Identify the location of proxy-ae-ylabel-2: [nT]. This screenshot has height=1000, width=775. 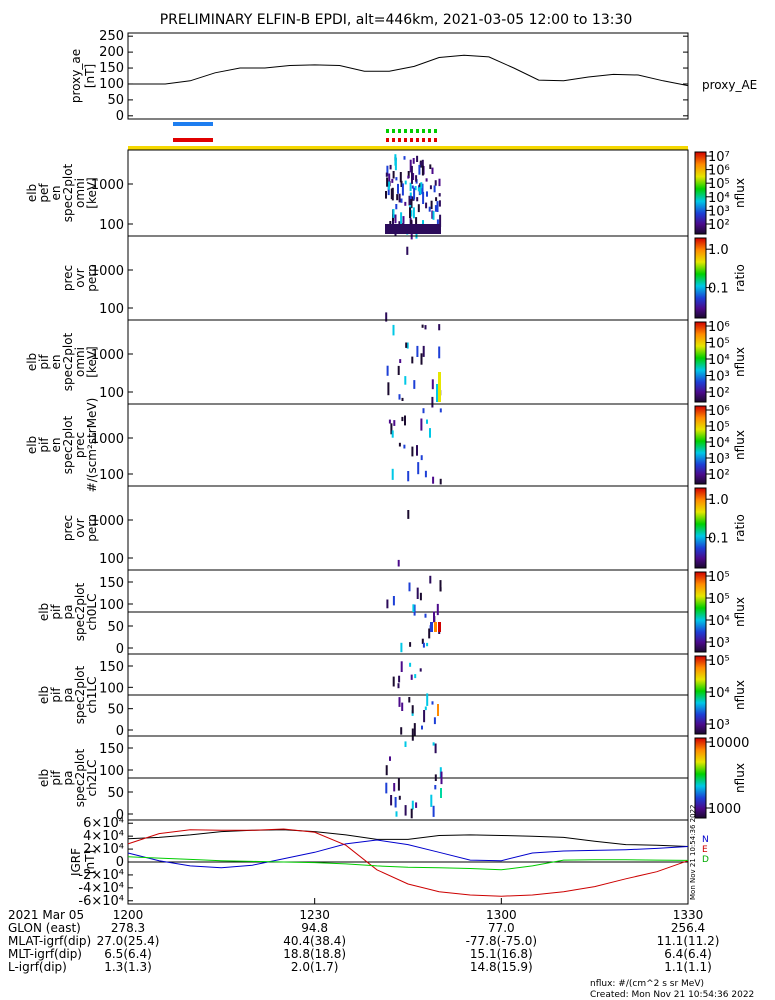
(90, 76).